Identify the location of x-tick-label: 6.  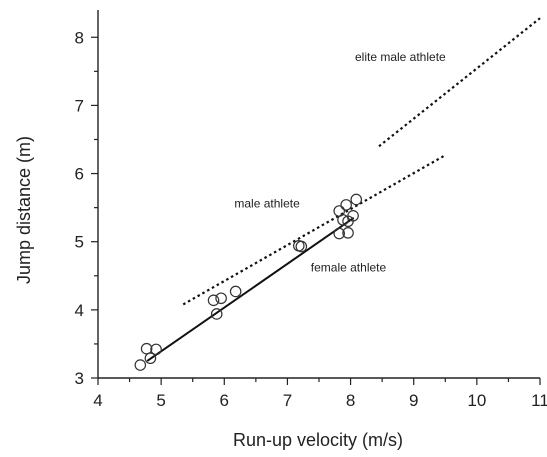
(224, 400).